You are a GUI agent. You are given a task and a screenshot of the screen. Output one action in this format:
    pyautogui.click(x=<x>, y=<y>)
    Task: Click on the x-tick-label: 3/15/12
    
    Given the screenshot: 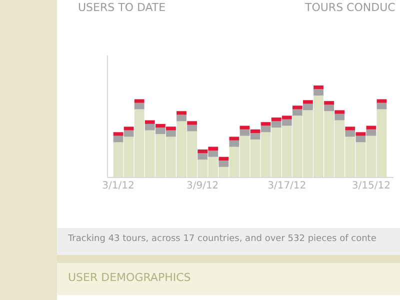 What is the action you would take?
    pyautogui.click(x=371, y=186)
    